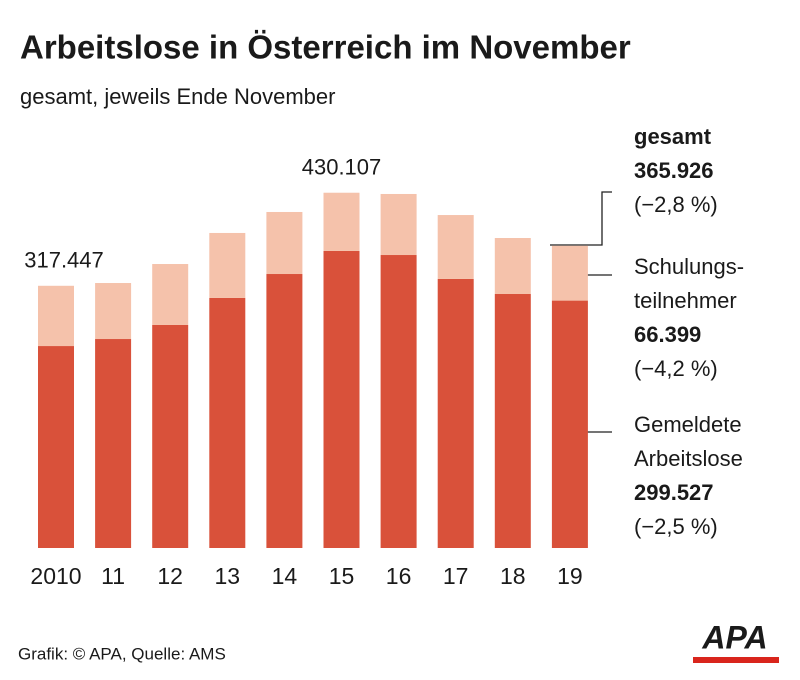 The image size is (800, 680). Describe the element at coordinates (581, 218) in the screenshot. I see `legend-connector` at that location.